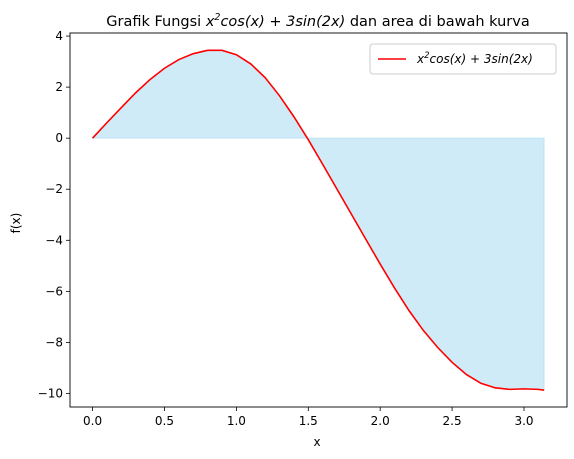  I want to click on y-tick-label: −4, so click(54, 240).